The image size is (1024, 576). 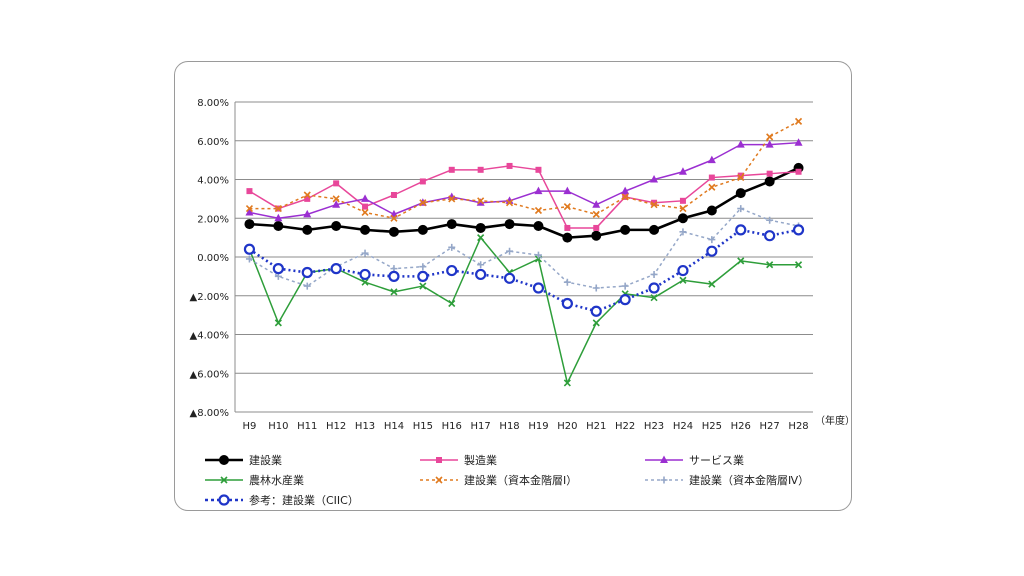 I want to click on x-tick-label: H14, so click(x=394, y=426).